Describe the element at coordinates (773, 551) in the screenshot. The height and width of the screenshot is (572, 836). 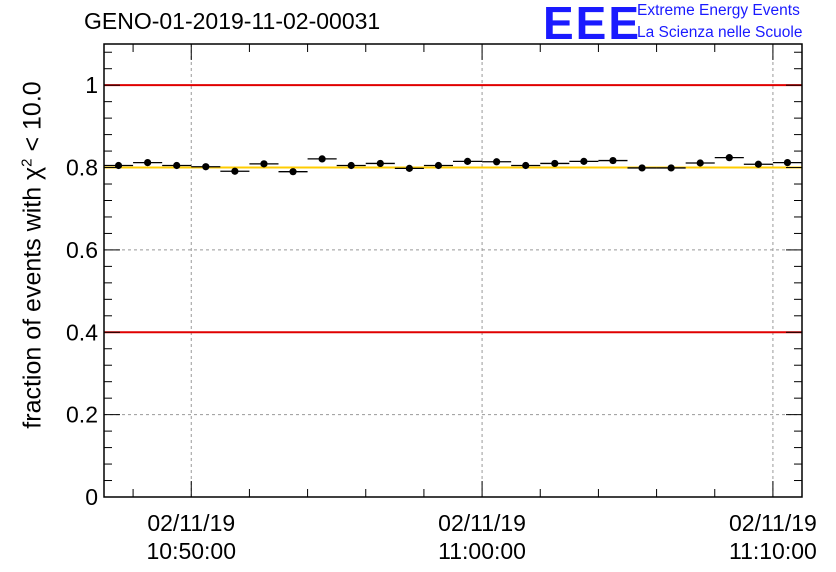
I see `x-tick-label-time: 11:10:00` at that location.